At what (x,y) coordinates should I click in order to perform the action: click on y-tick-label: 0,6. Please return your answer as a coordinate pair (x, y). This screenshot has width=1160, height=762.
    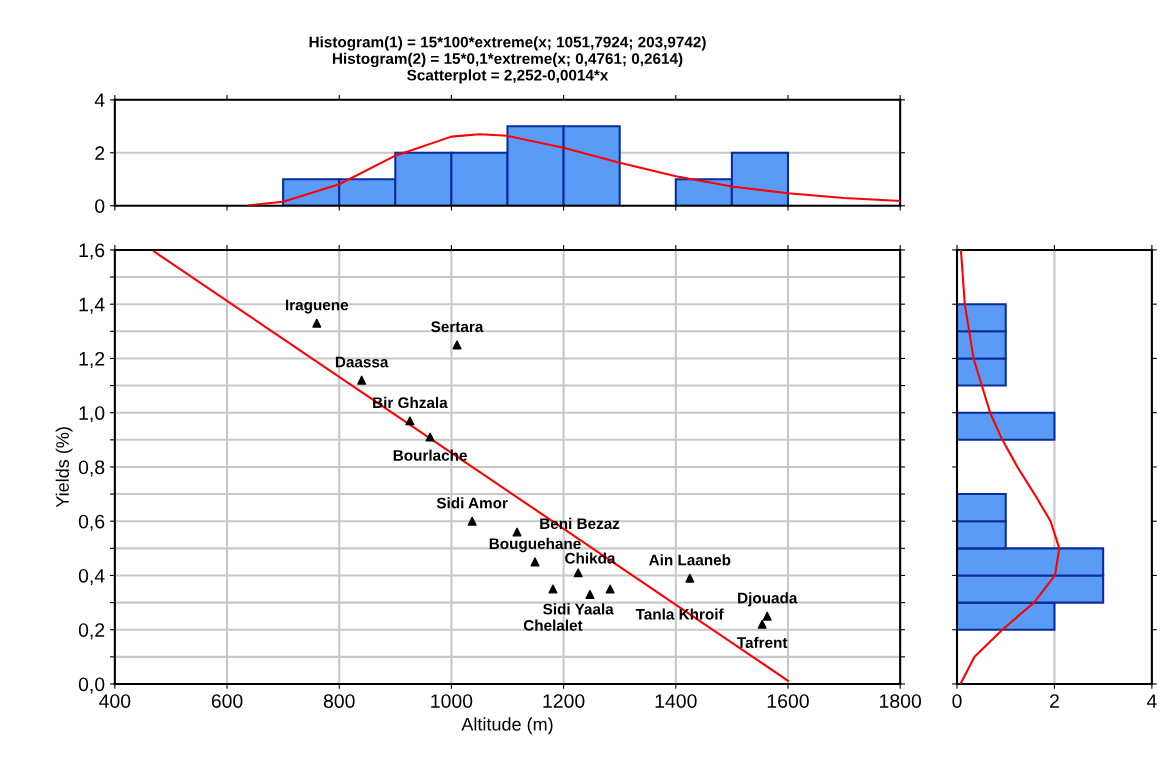
    Looking at the image, I should click on (91, 522).